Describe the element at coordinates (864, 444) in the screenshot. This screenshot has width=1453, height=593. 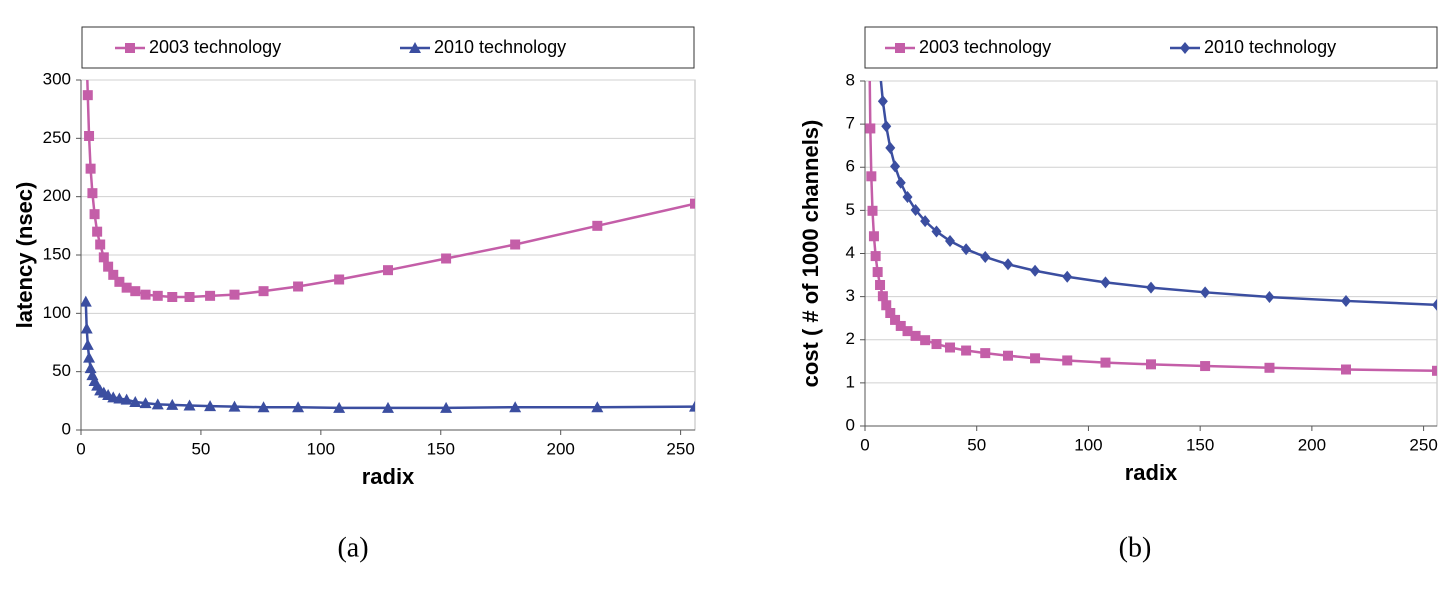
I see `x-tick-label: 0` at that location.